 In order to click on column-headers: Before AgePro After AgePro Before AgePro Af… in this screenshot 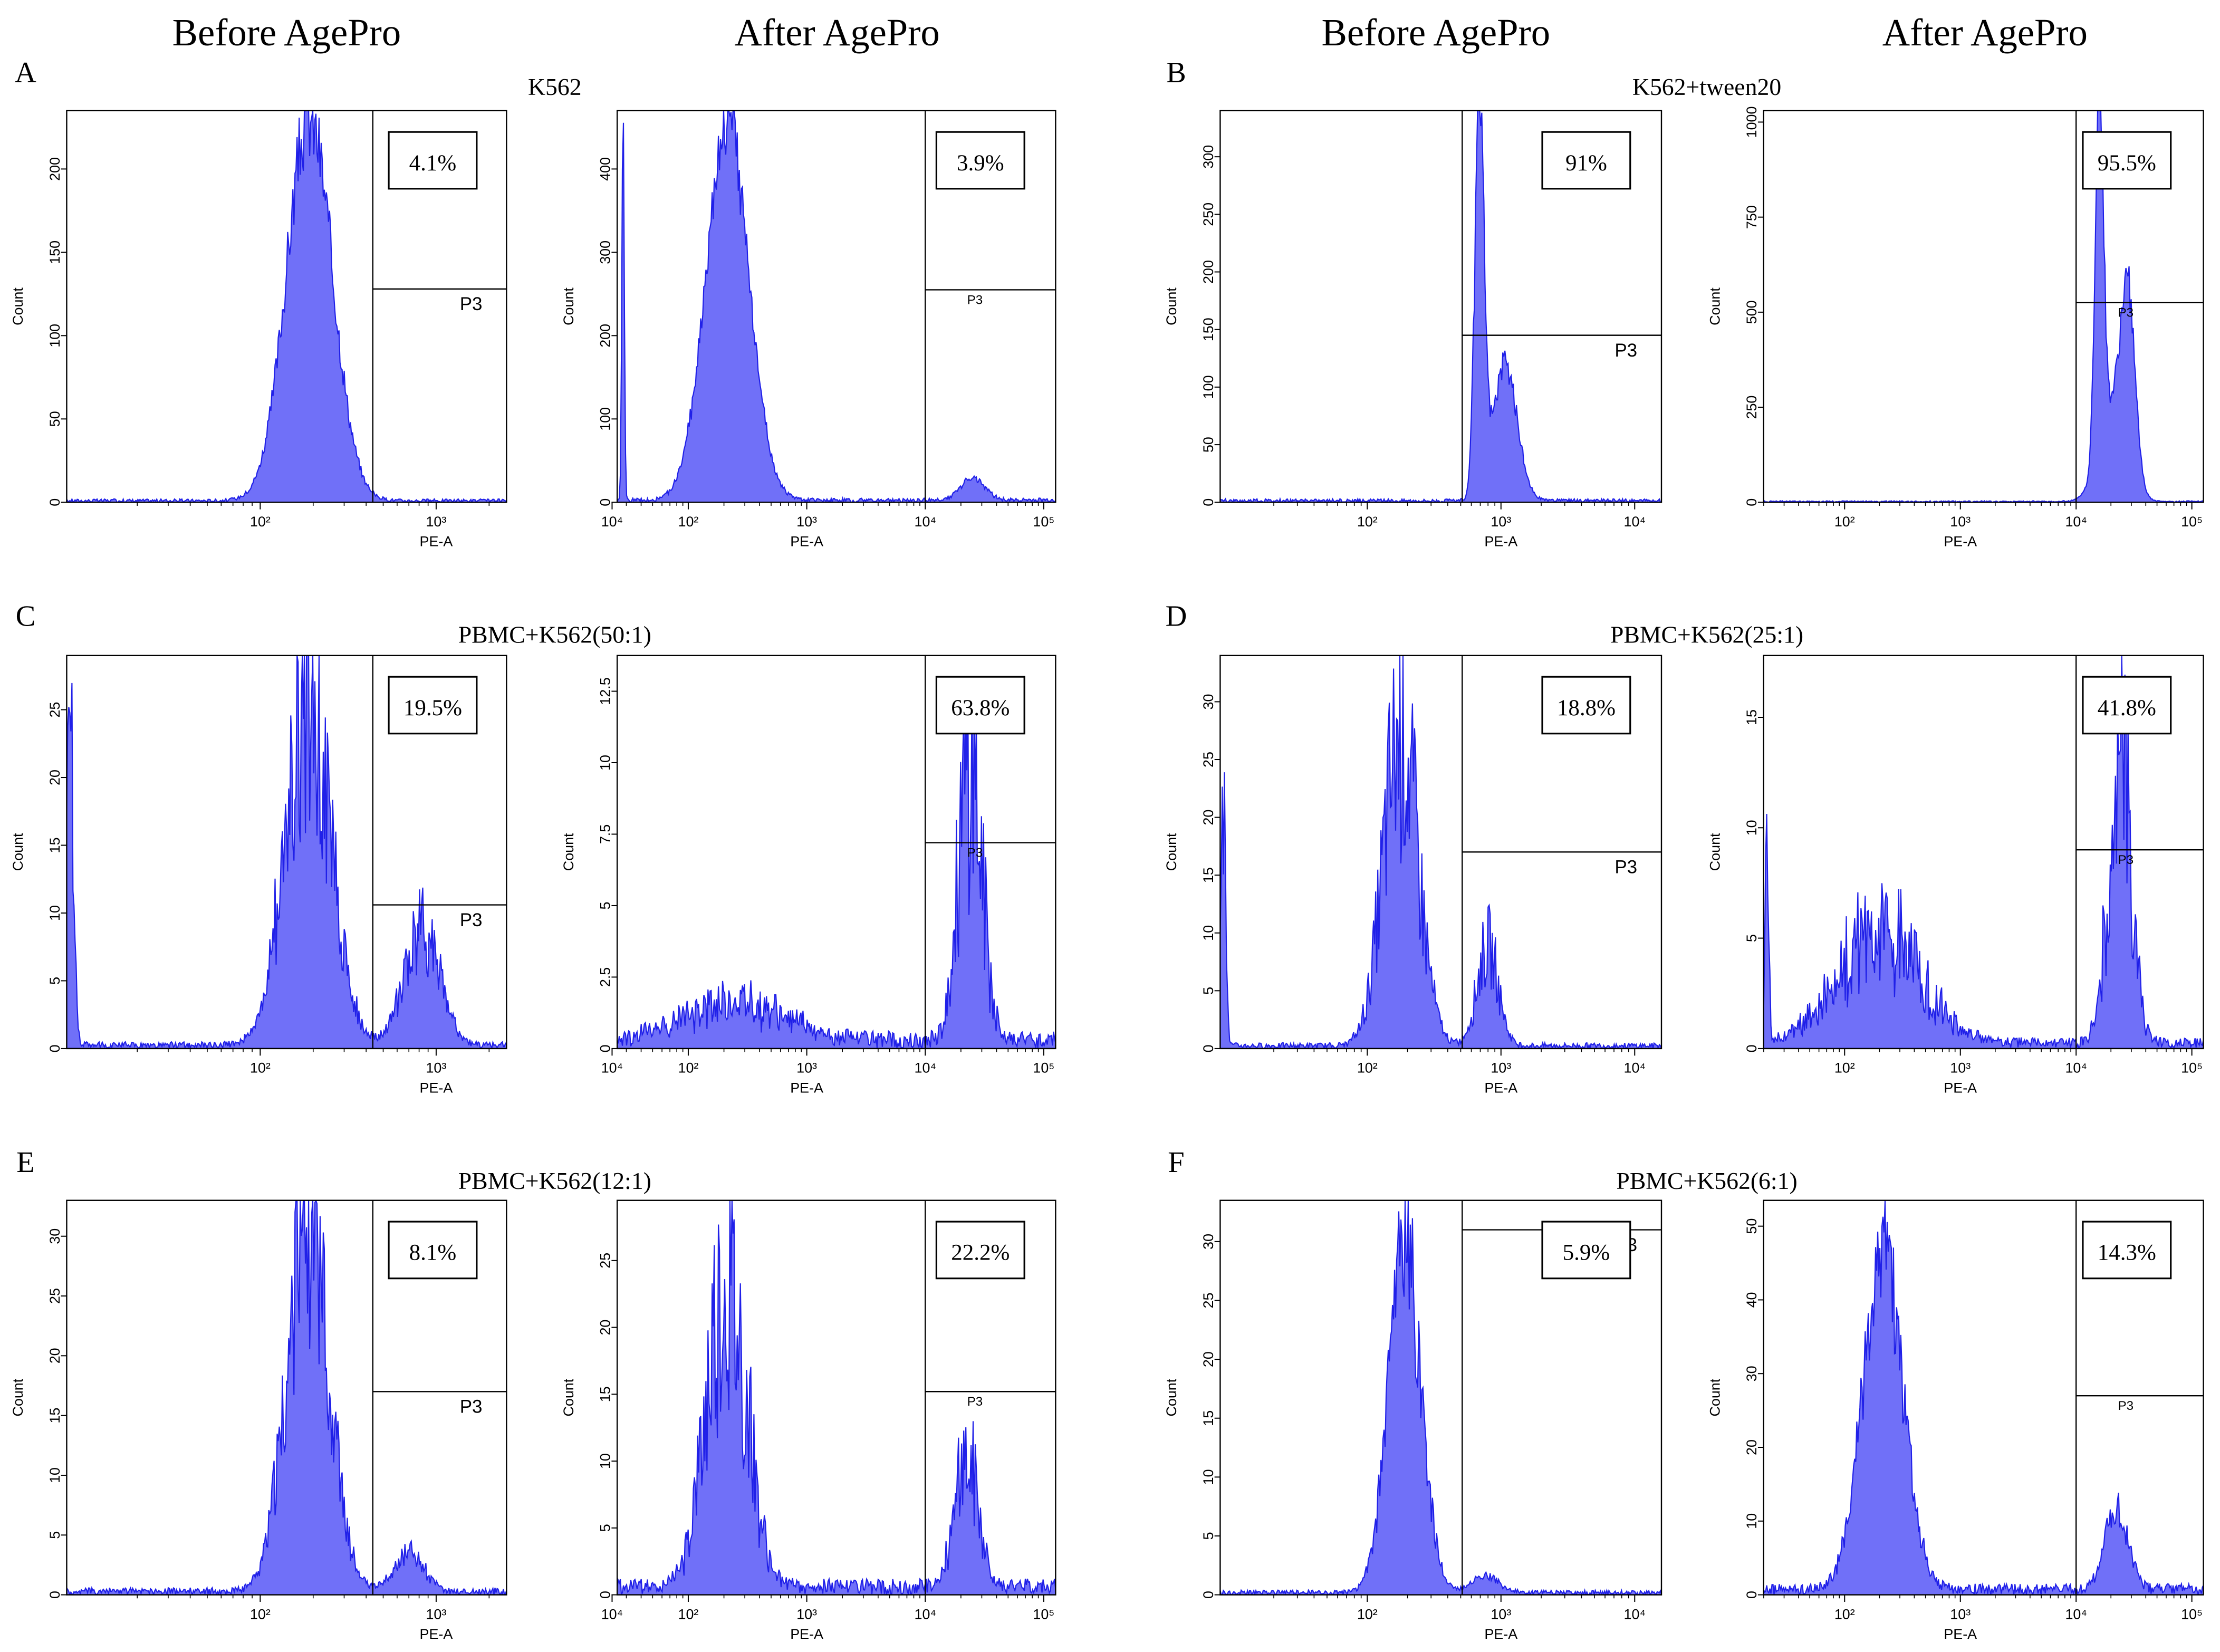, I will do `click(1130, 32)`.